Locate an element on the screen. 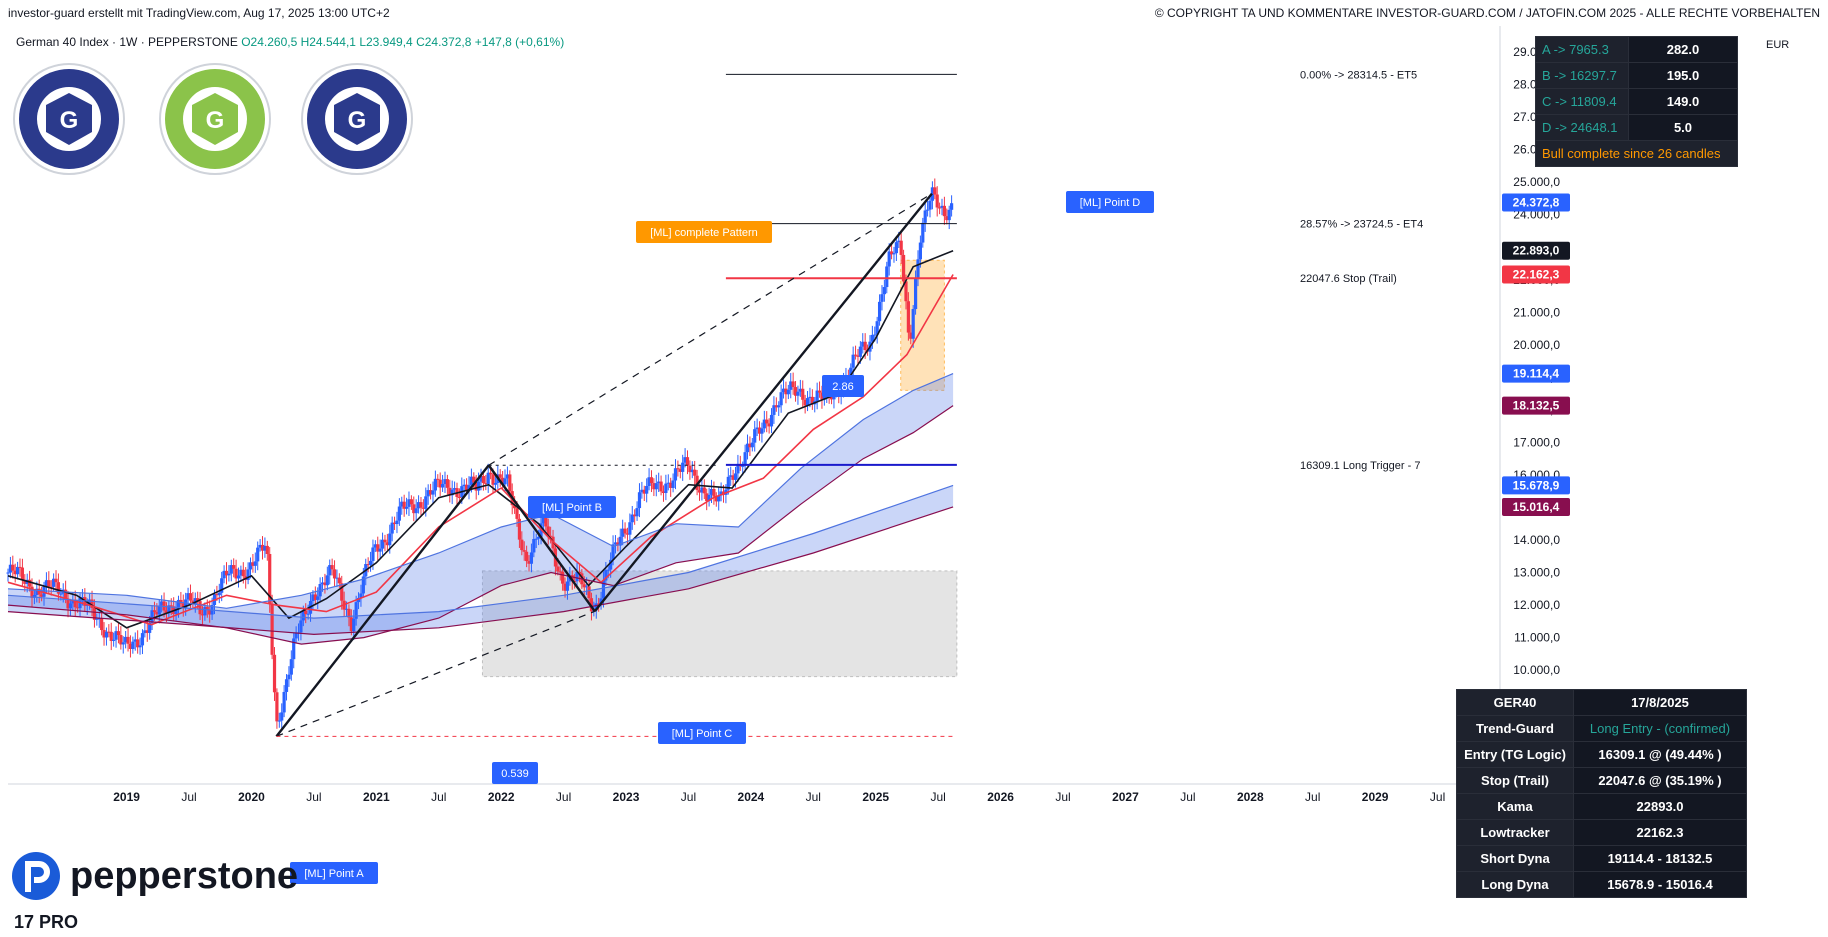 The width and height of the screenshot is (1828, 937). series-long-dyna-lower is located at coordinates (480, 571).